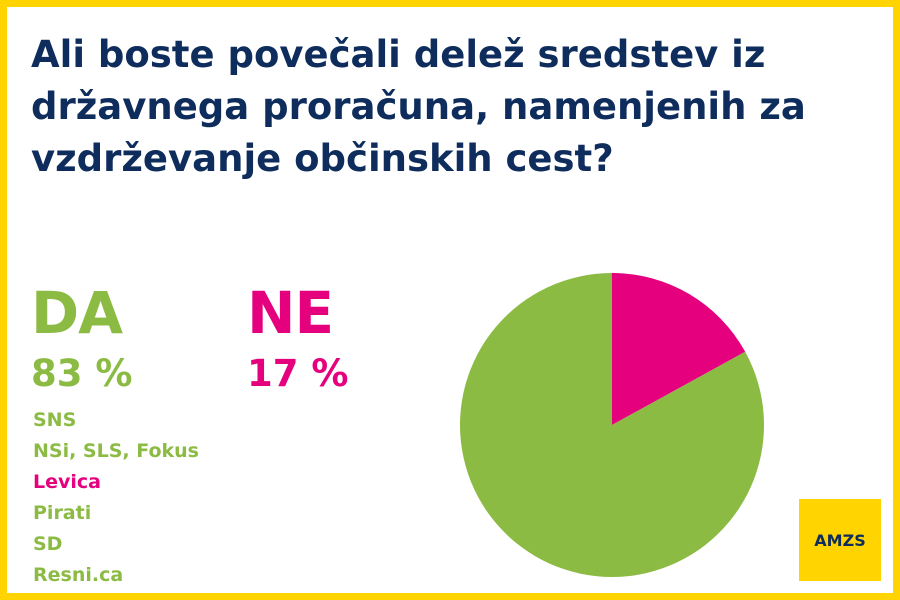  I want to click on party-item: SNS, so click(55, 420).